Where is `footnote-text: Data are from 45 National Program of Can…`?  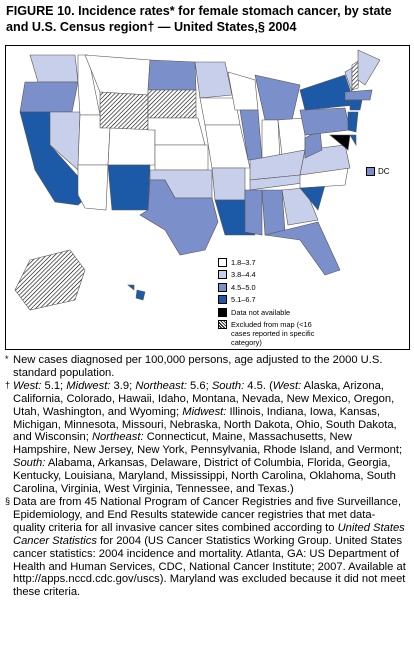
footnote-text: Data are from 45 National Program of Can… is located at coordinates (207, 514).